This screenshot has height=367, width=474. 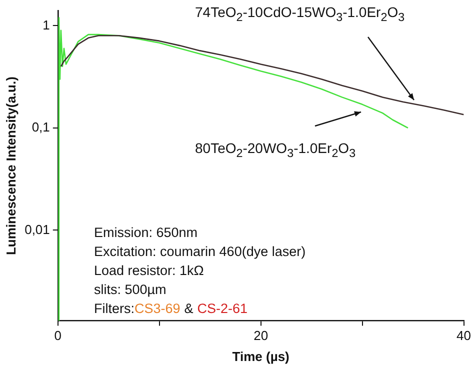 I want to click on y-tick-label: 1, so click(x=46, y=24).